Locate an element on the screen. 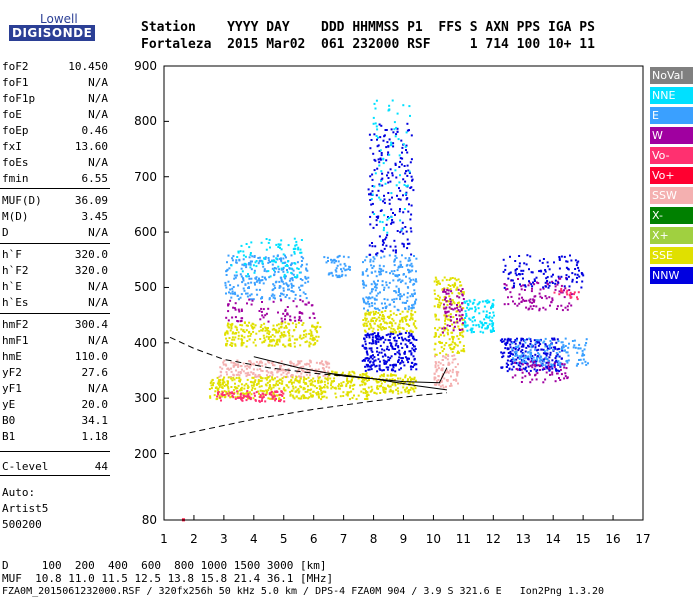 This screenshot has height=600, width=700. legend-item-x-: X+ is located at coordinates (671, 235).